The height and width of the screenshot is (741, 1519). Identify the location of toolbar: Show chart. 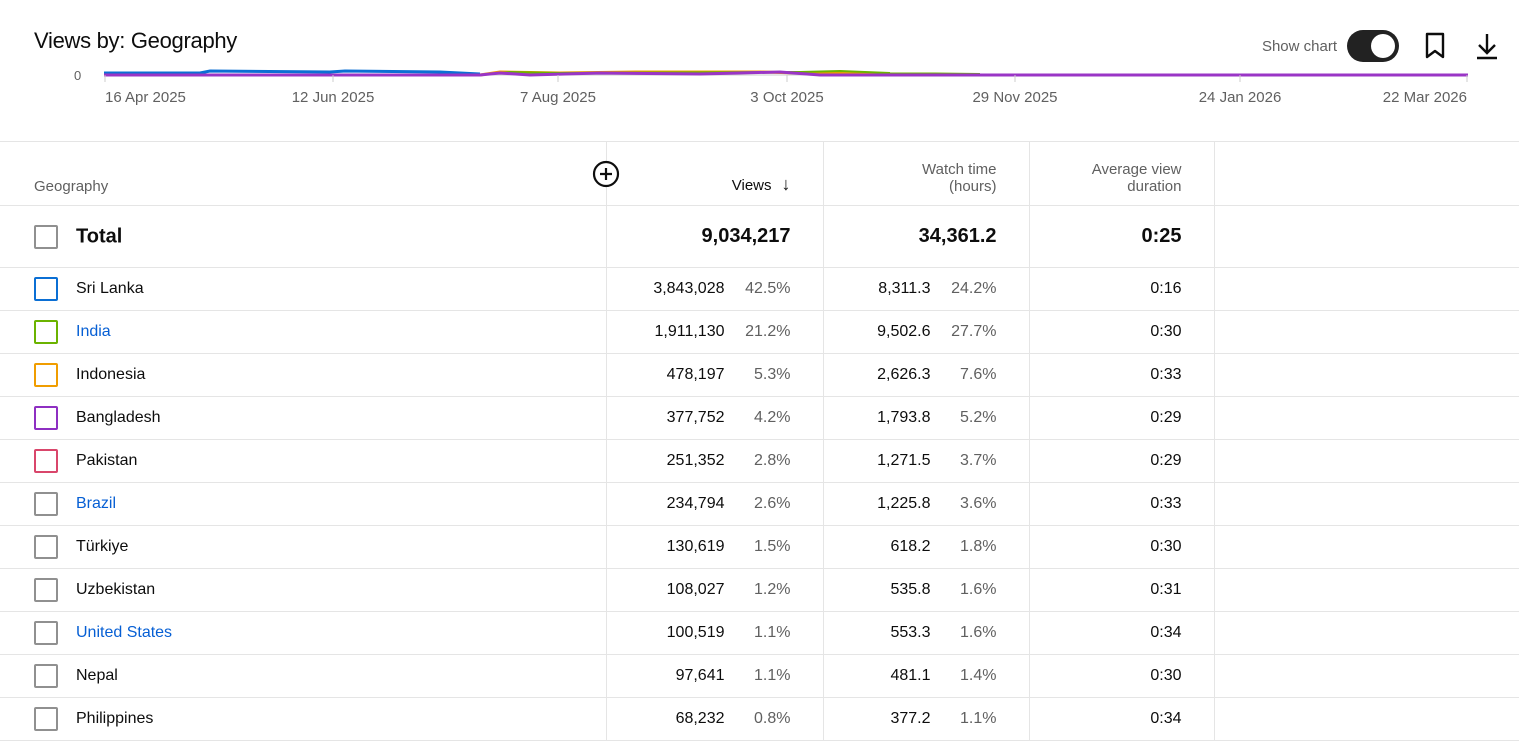
(1381, 46).